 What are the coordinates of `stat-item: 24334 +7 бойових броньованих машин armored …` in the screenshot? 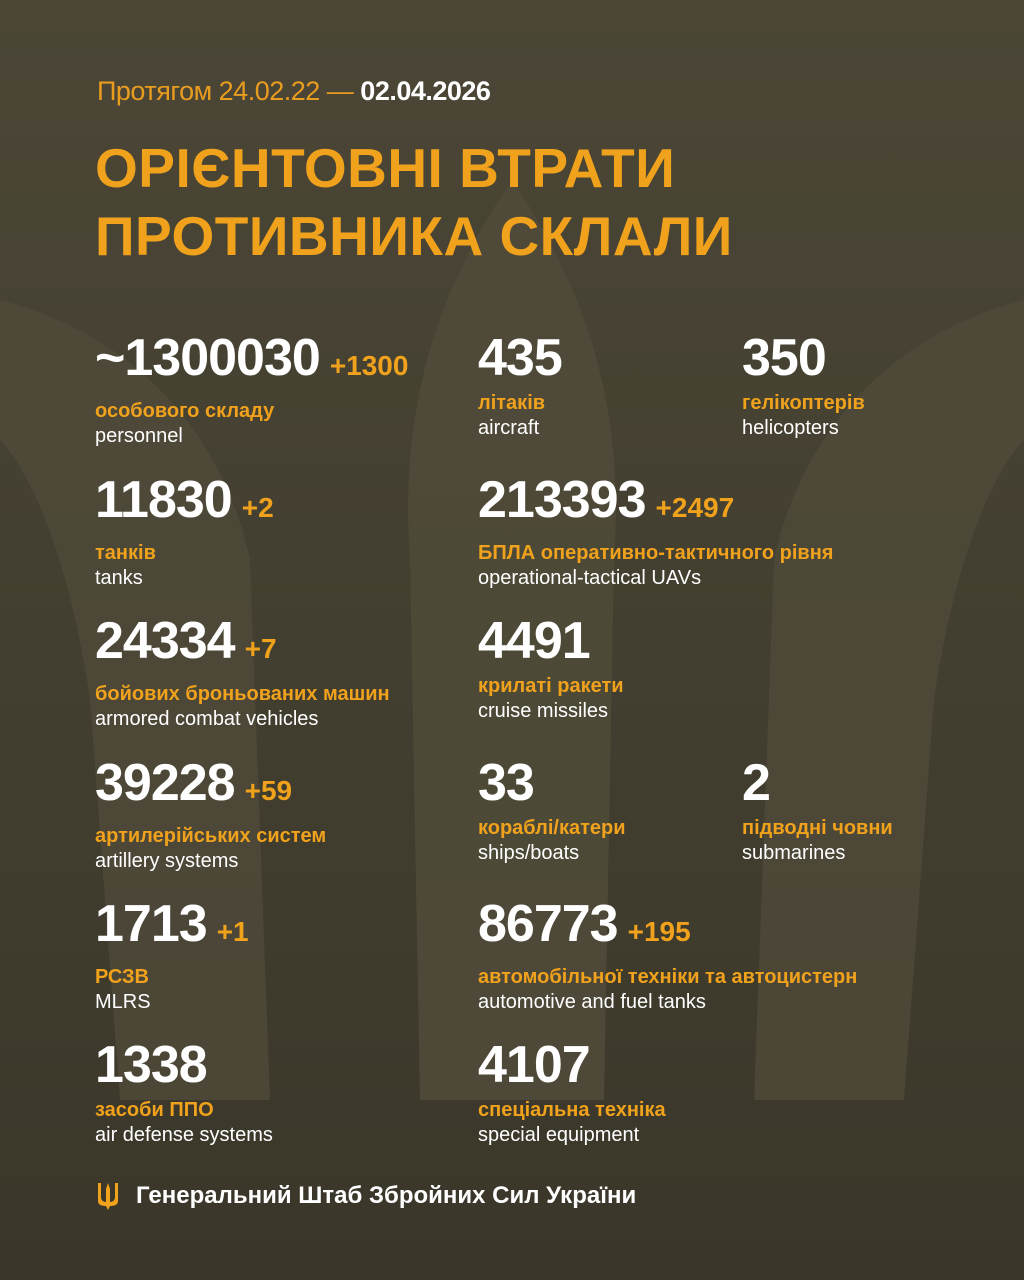 It's located at (242, 672).